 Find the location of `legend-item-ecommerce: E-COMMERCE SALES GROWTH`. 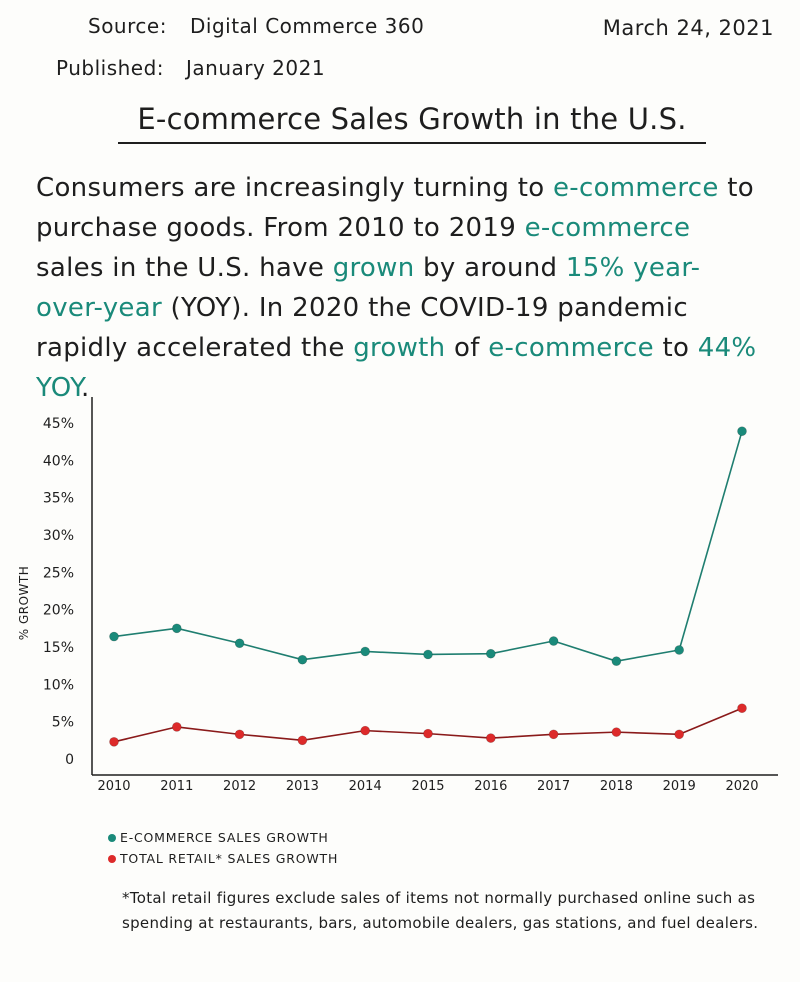

legend-item-ecommerce: E-COMMERCE SALES GROWTH is located at coordinates (223, 837).